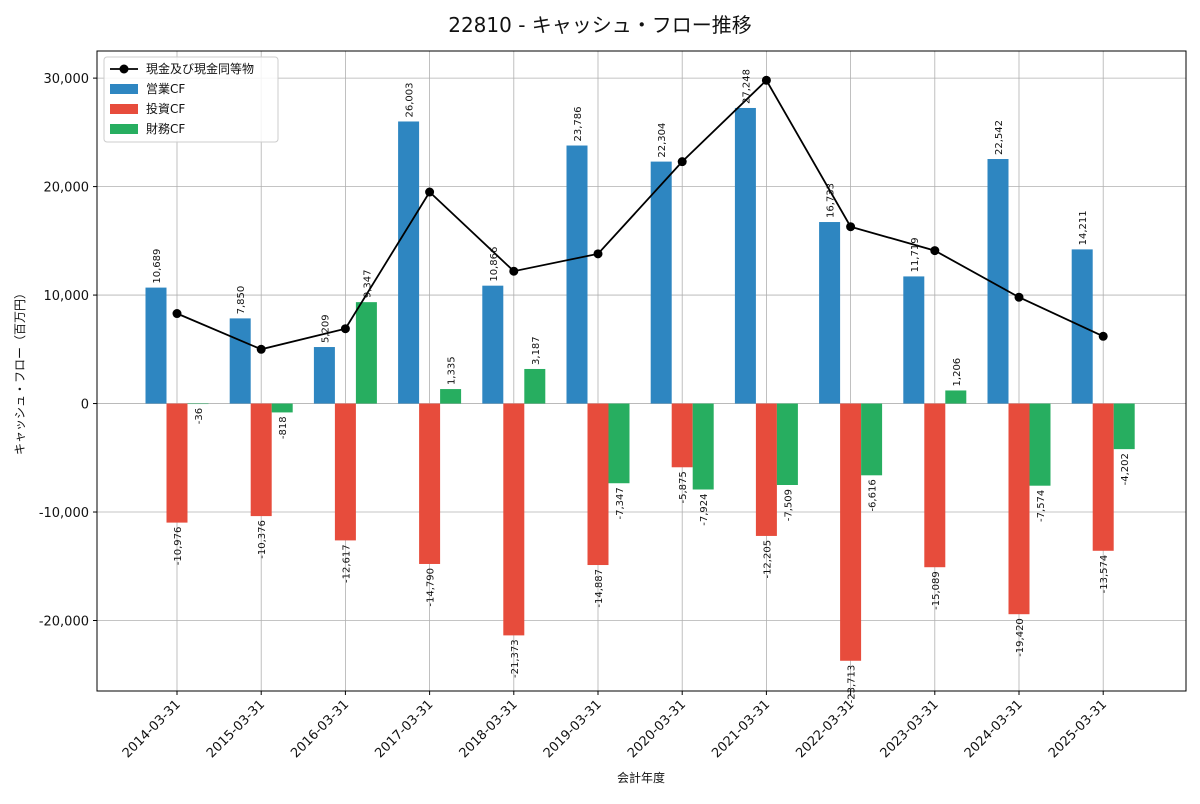 The width and height of the screenshot is (1200, 804). I want to click on data-label: 11,719, so click(915, 254).